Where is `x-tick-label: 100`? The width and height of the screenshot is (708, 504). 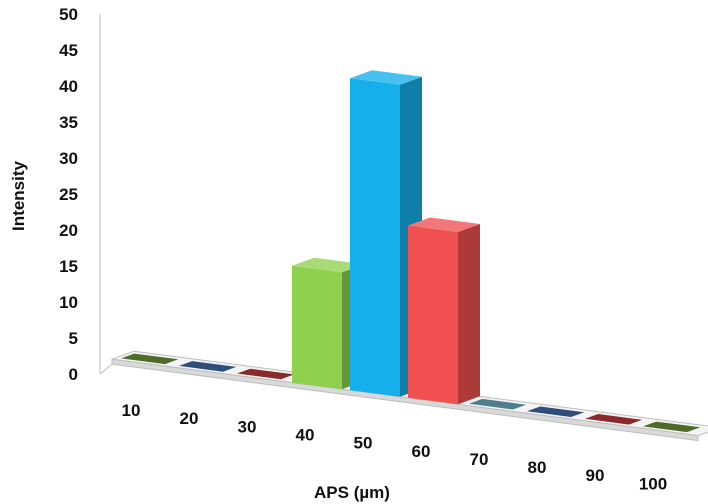 x-tick-label: 100 is located at coordinates (653, 483).